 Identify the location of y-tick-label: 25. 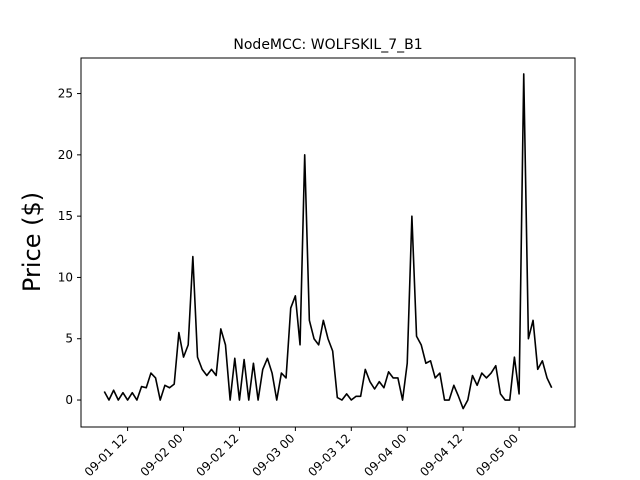
(65, 94).